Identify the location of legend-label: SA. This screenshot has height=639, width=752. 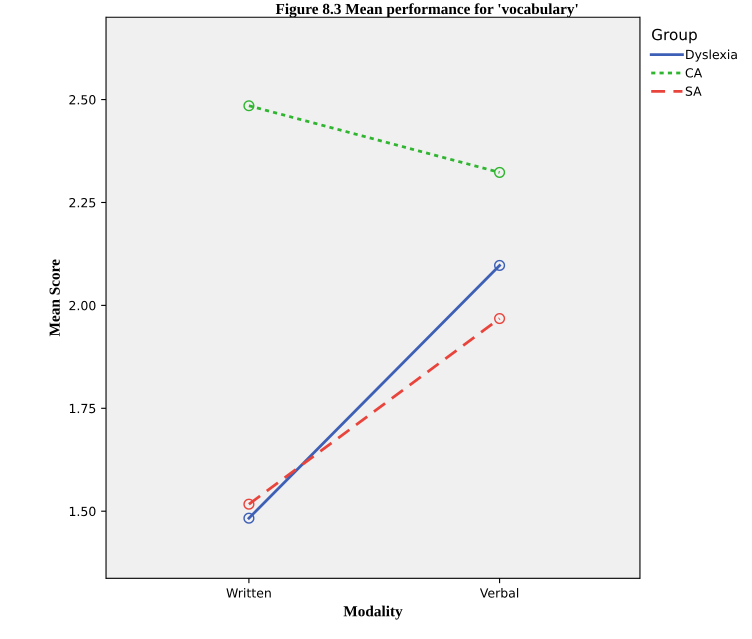
(694, 91).